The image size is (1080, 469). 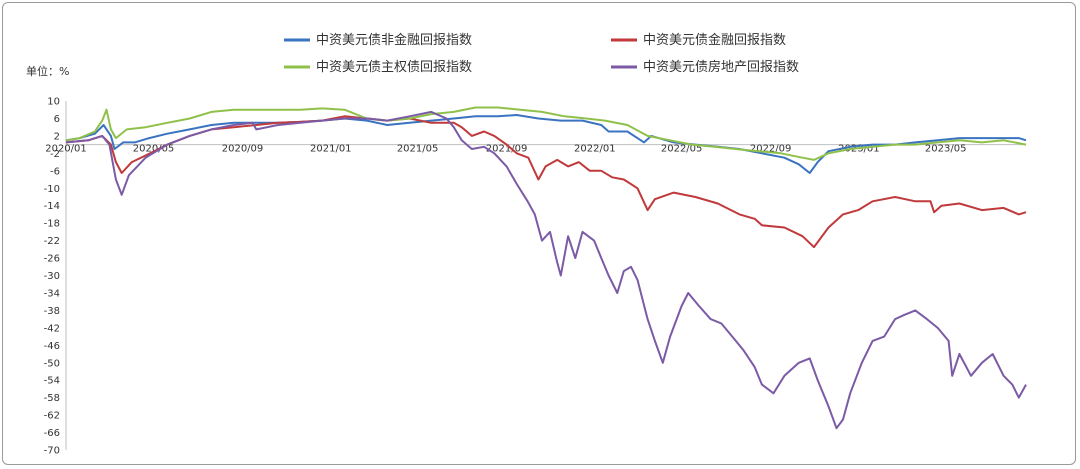 I want to click on y-tick-label: -10, so click(x=52, y=189).